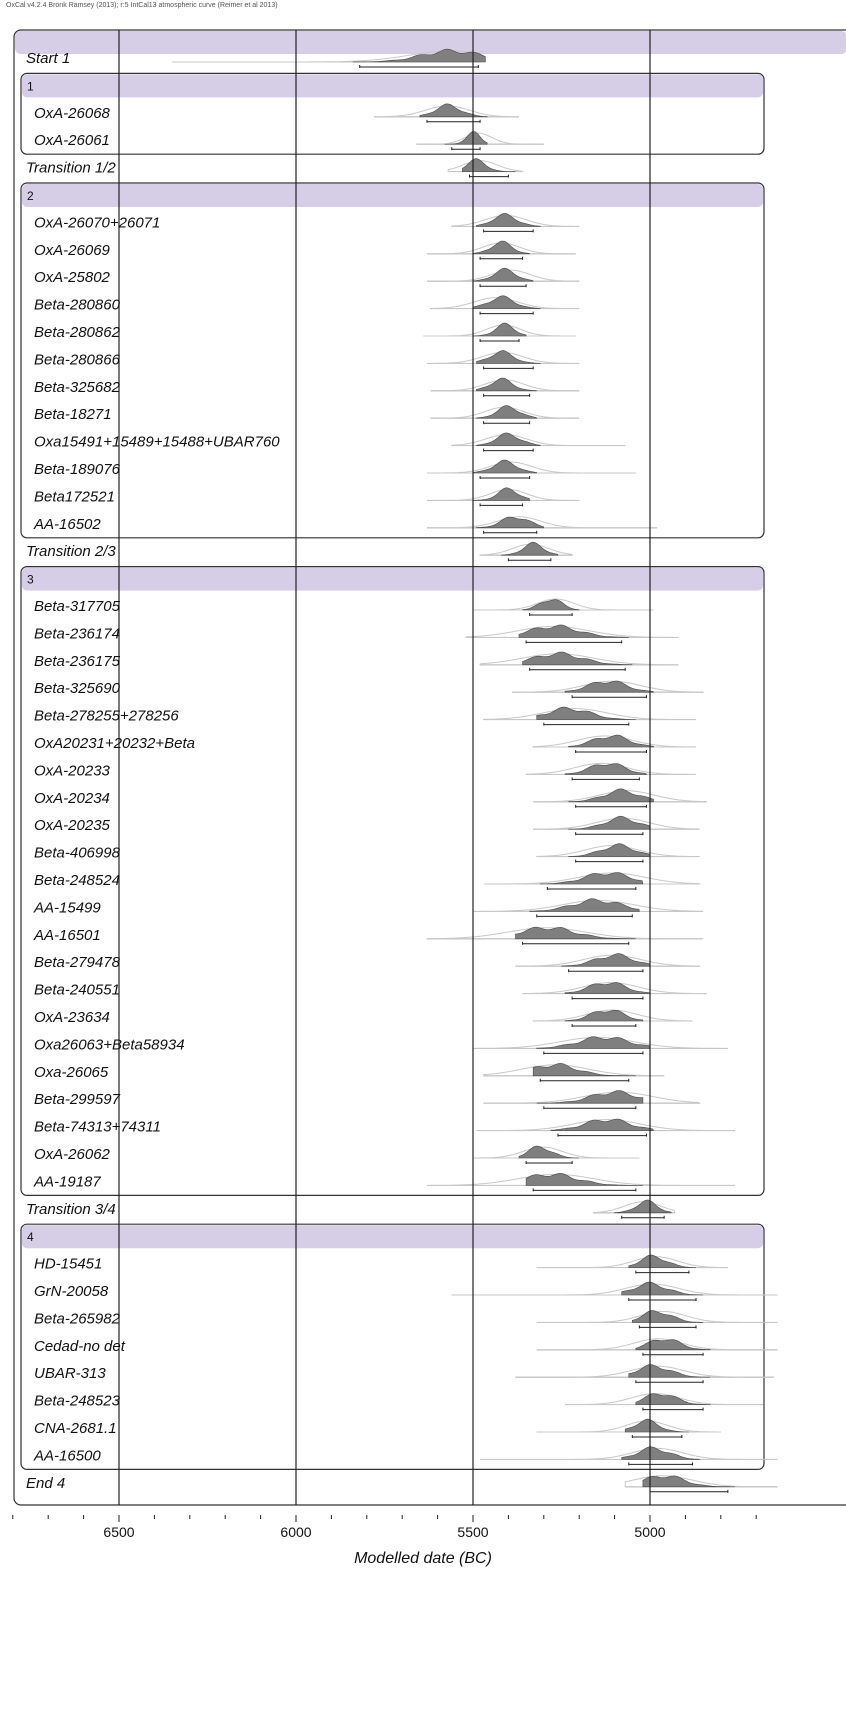 Image resolution: width=846 pixels, height=1723 pixels. I want to click on x-tick-label: 5500, so click(472, 1532).